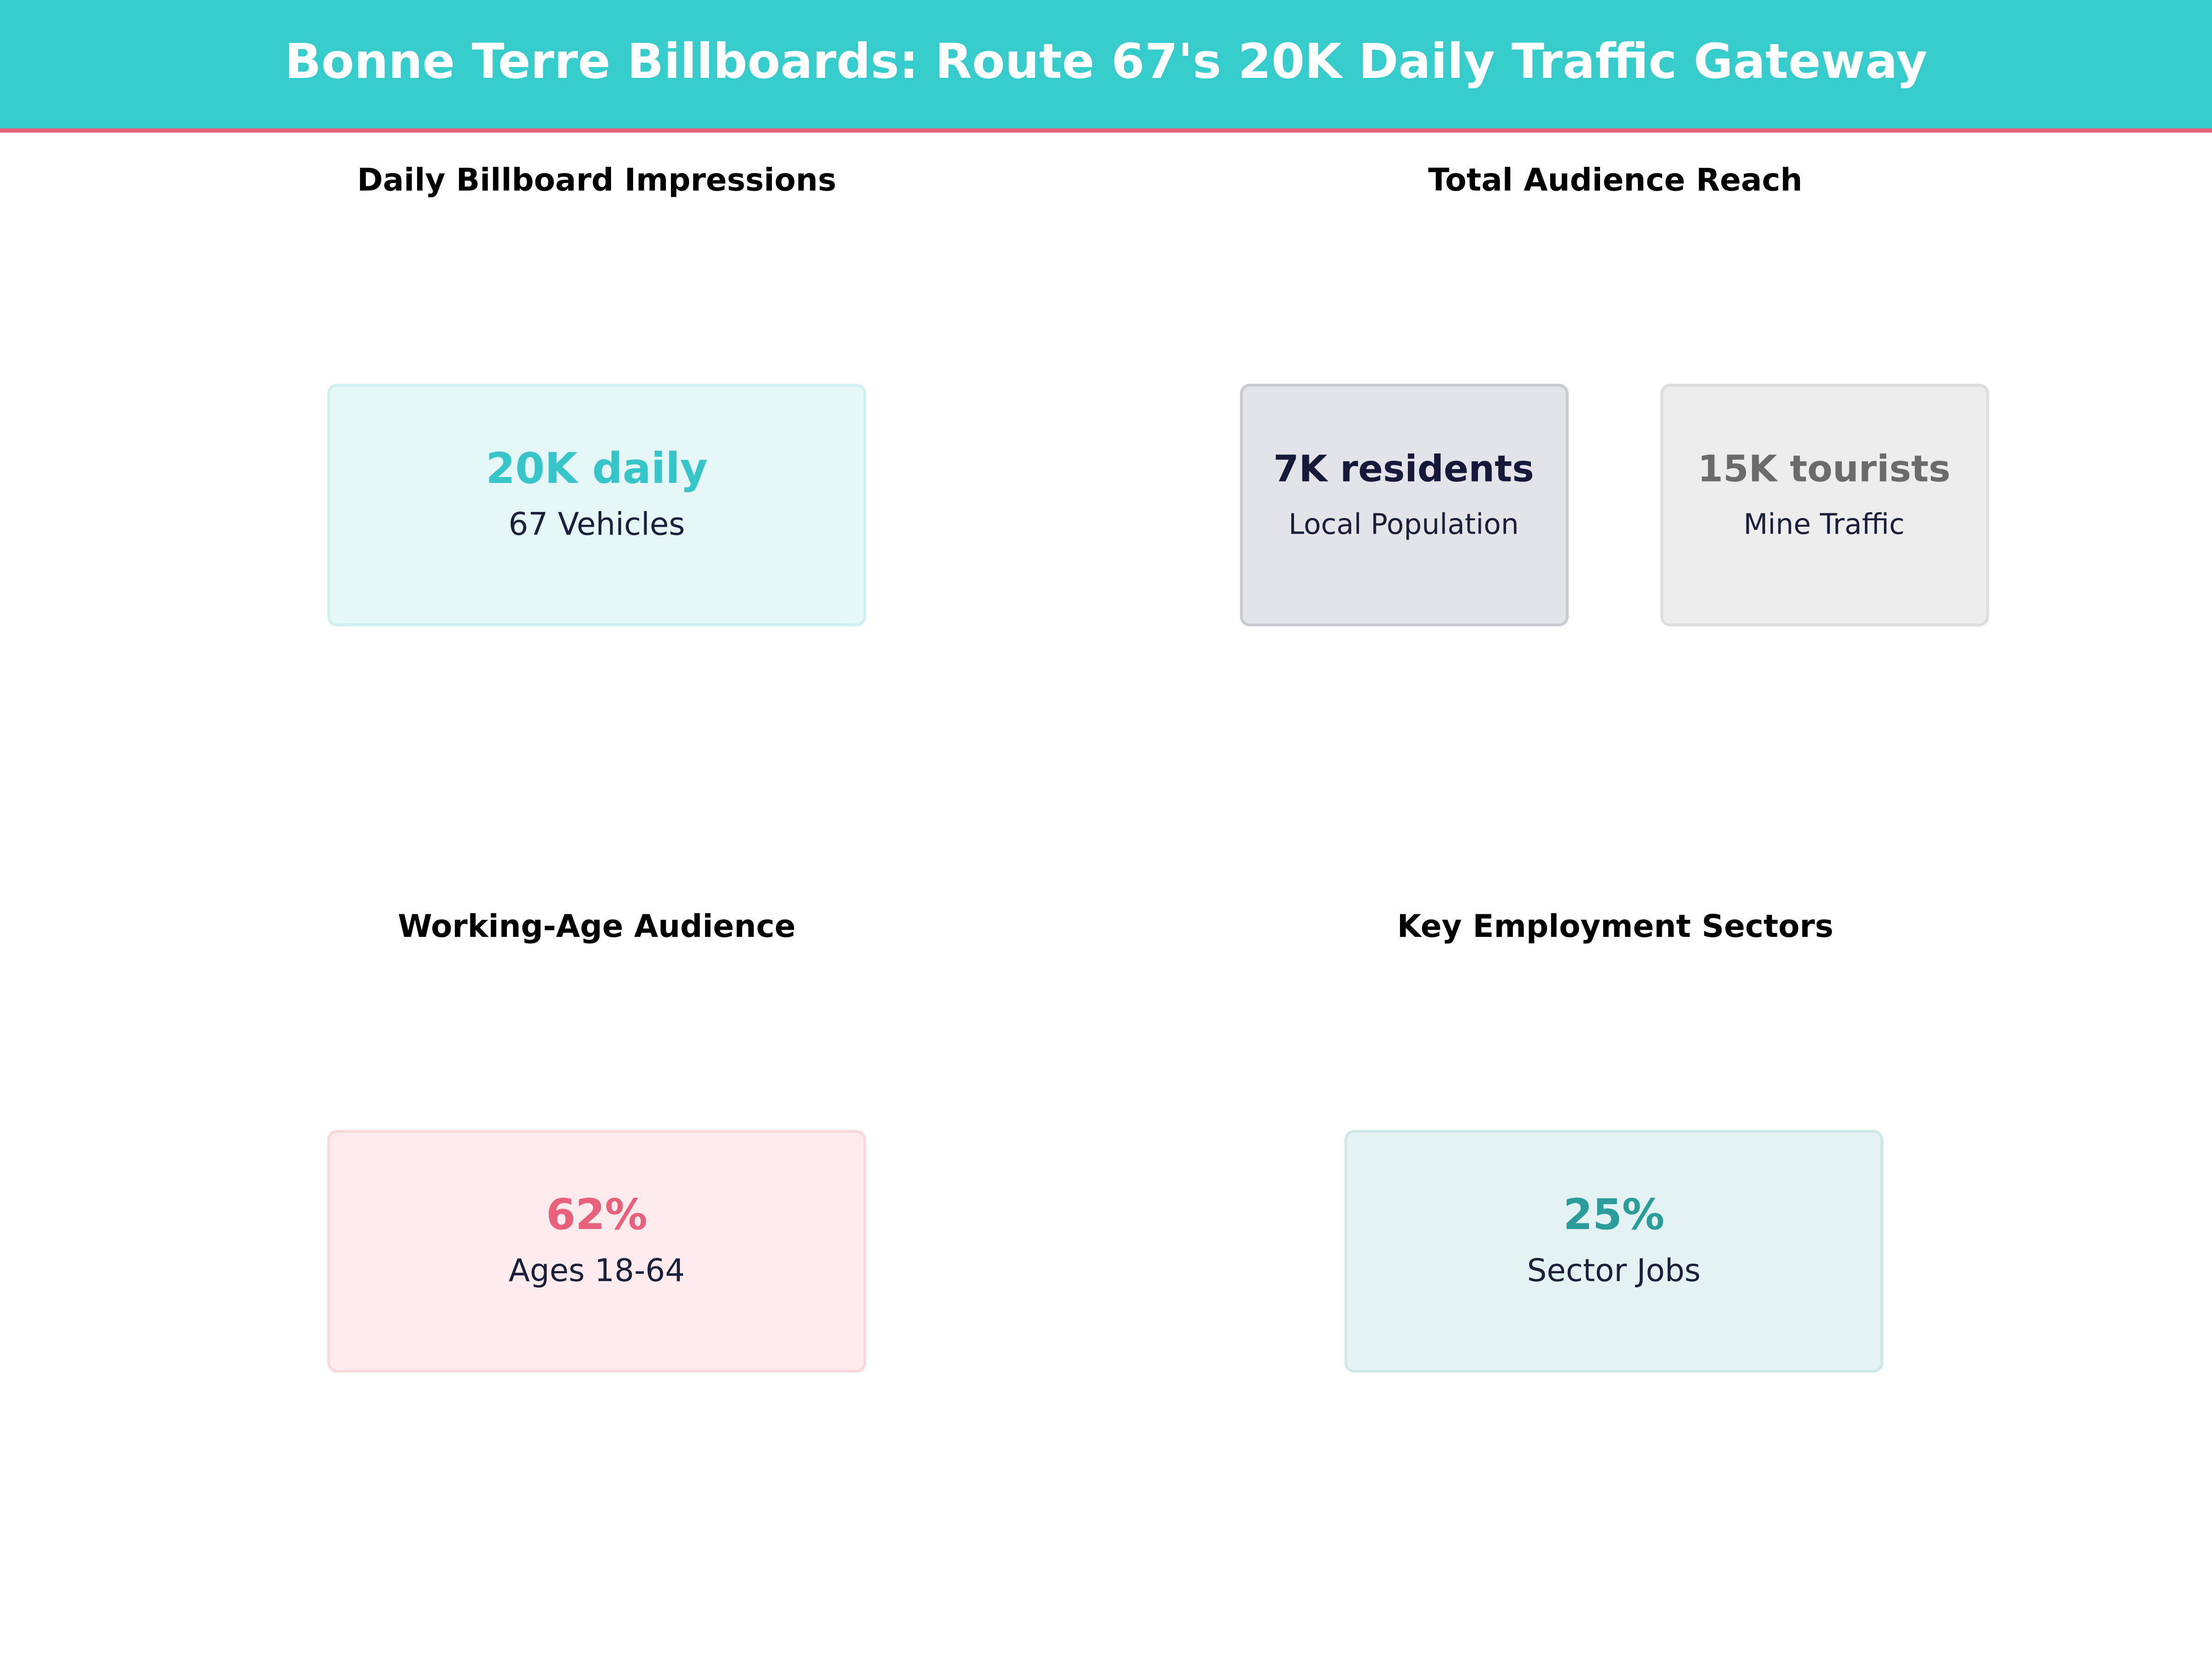  What do you see at coordinates (1614, 1214) in the screenshot?
I see `stat-value: 25%` at bounding box center [1614, 1214].